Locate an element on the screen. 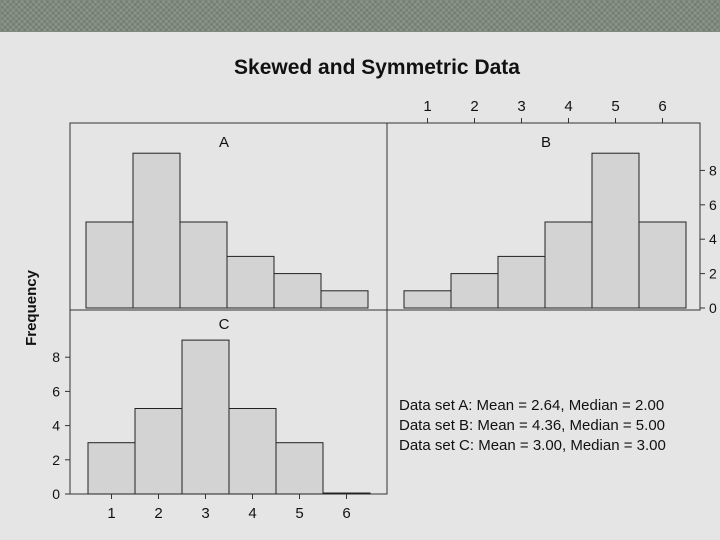 Image resolution: width=720 pixels, height=540 pixels. x-tick-label-bottom-2: 2 is located at coordinates (158, 513).